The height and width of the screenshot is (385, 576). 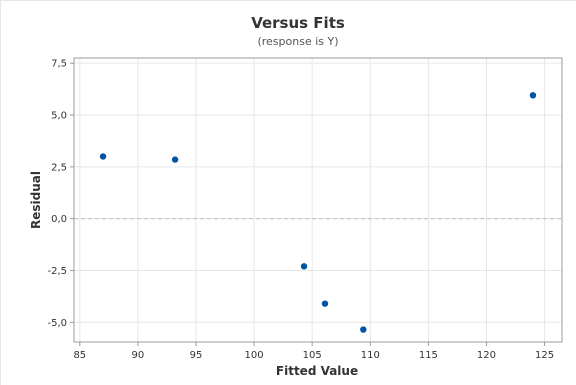 What do you see at coordinates (59, 219) in the screenshot?
I see `y-tick-label: 0,0` at bounding box center [59, 219].